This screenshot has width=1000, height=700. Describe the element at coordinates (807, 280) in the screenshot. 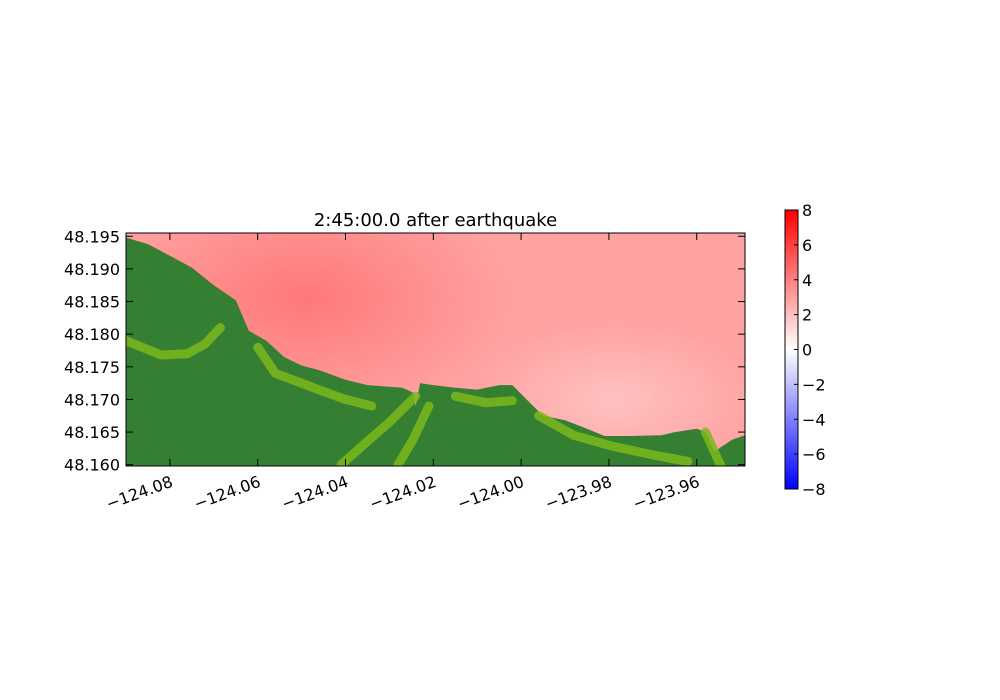

I see `colorbar-tick-label: 4` at that location.